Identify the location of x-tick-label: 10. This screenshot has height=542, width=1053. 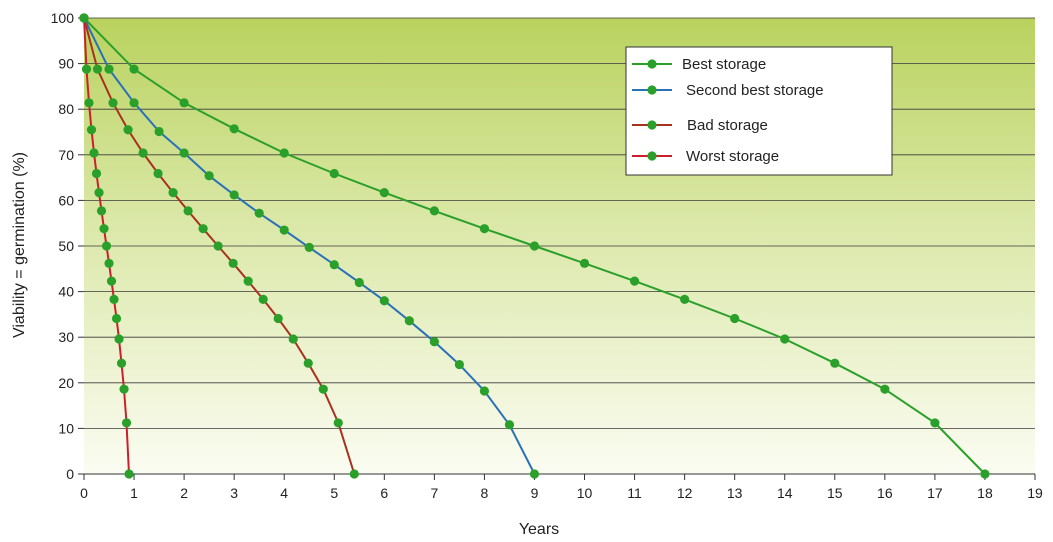
(585, 493).